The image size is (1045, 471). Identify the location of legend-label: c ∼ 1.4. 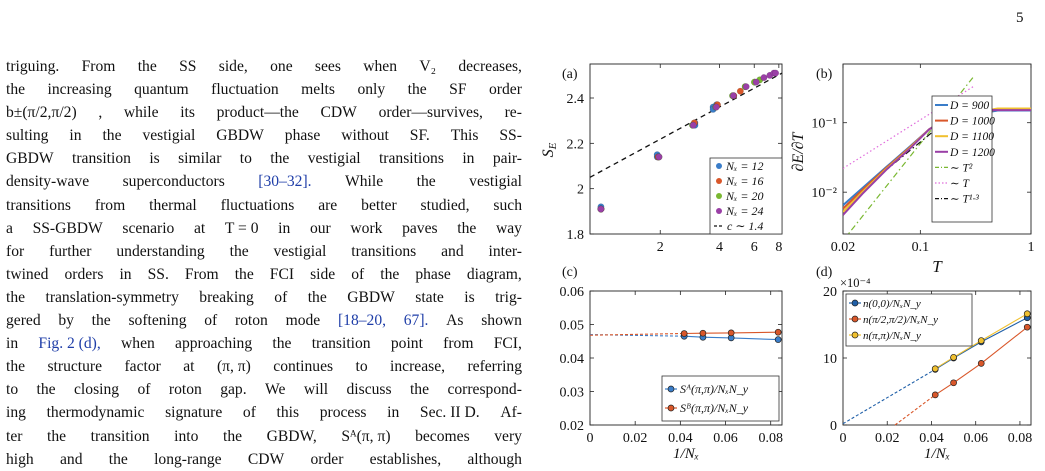
(745, 226).